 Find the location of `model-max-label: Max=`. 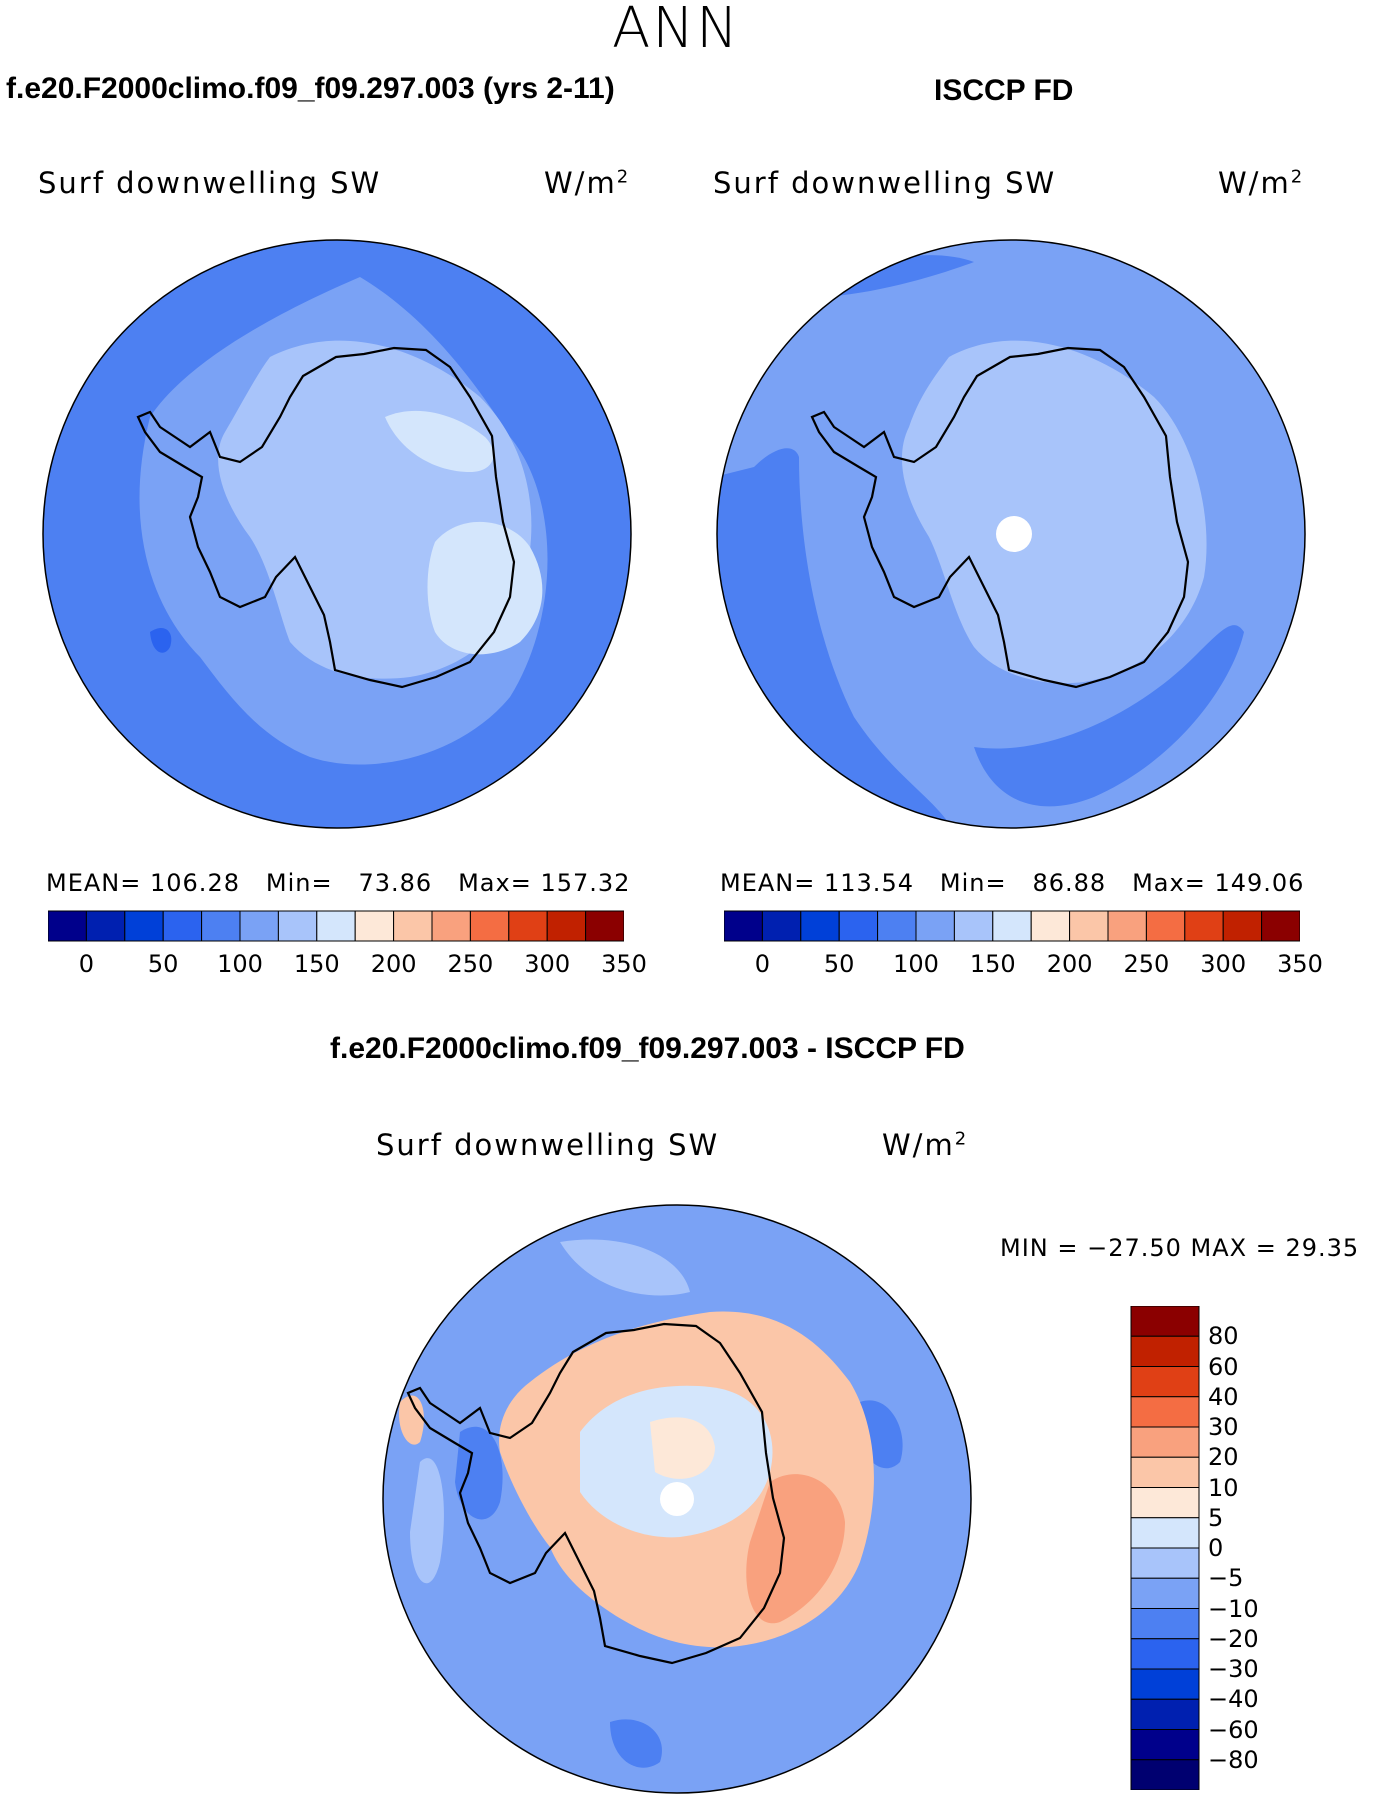

model-max-label: Max= is located at coordinates (495, 883).